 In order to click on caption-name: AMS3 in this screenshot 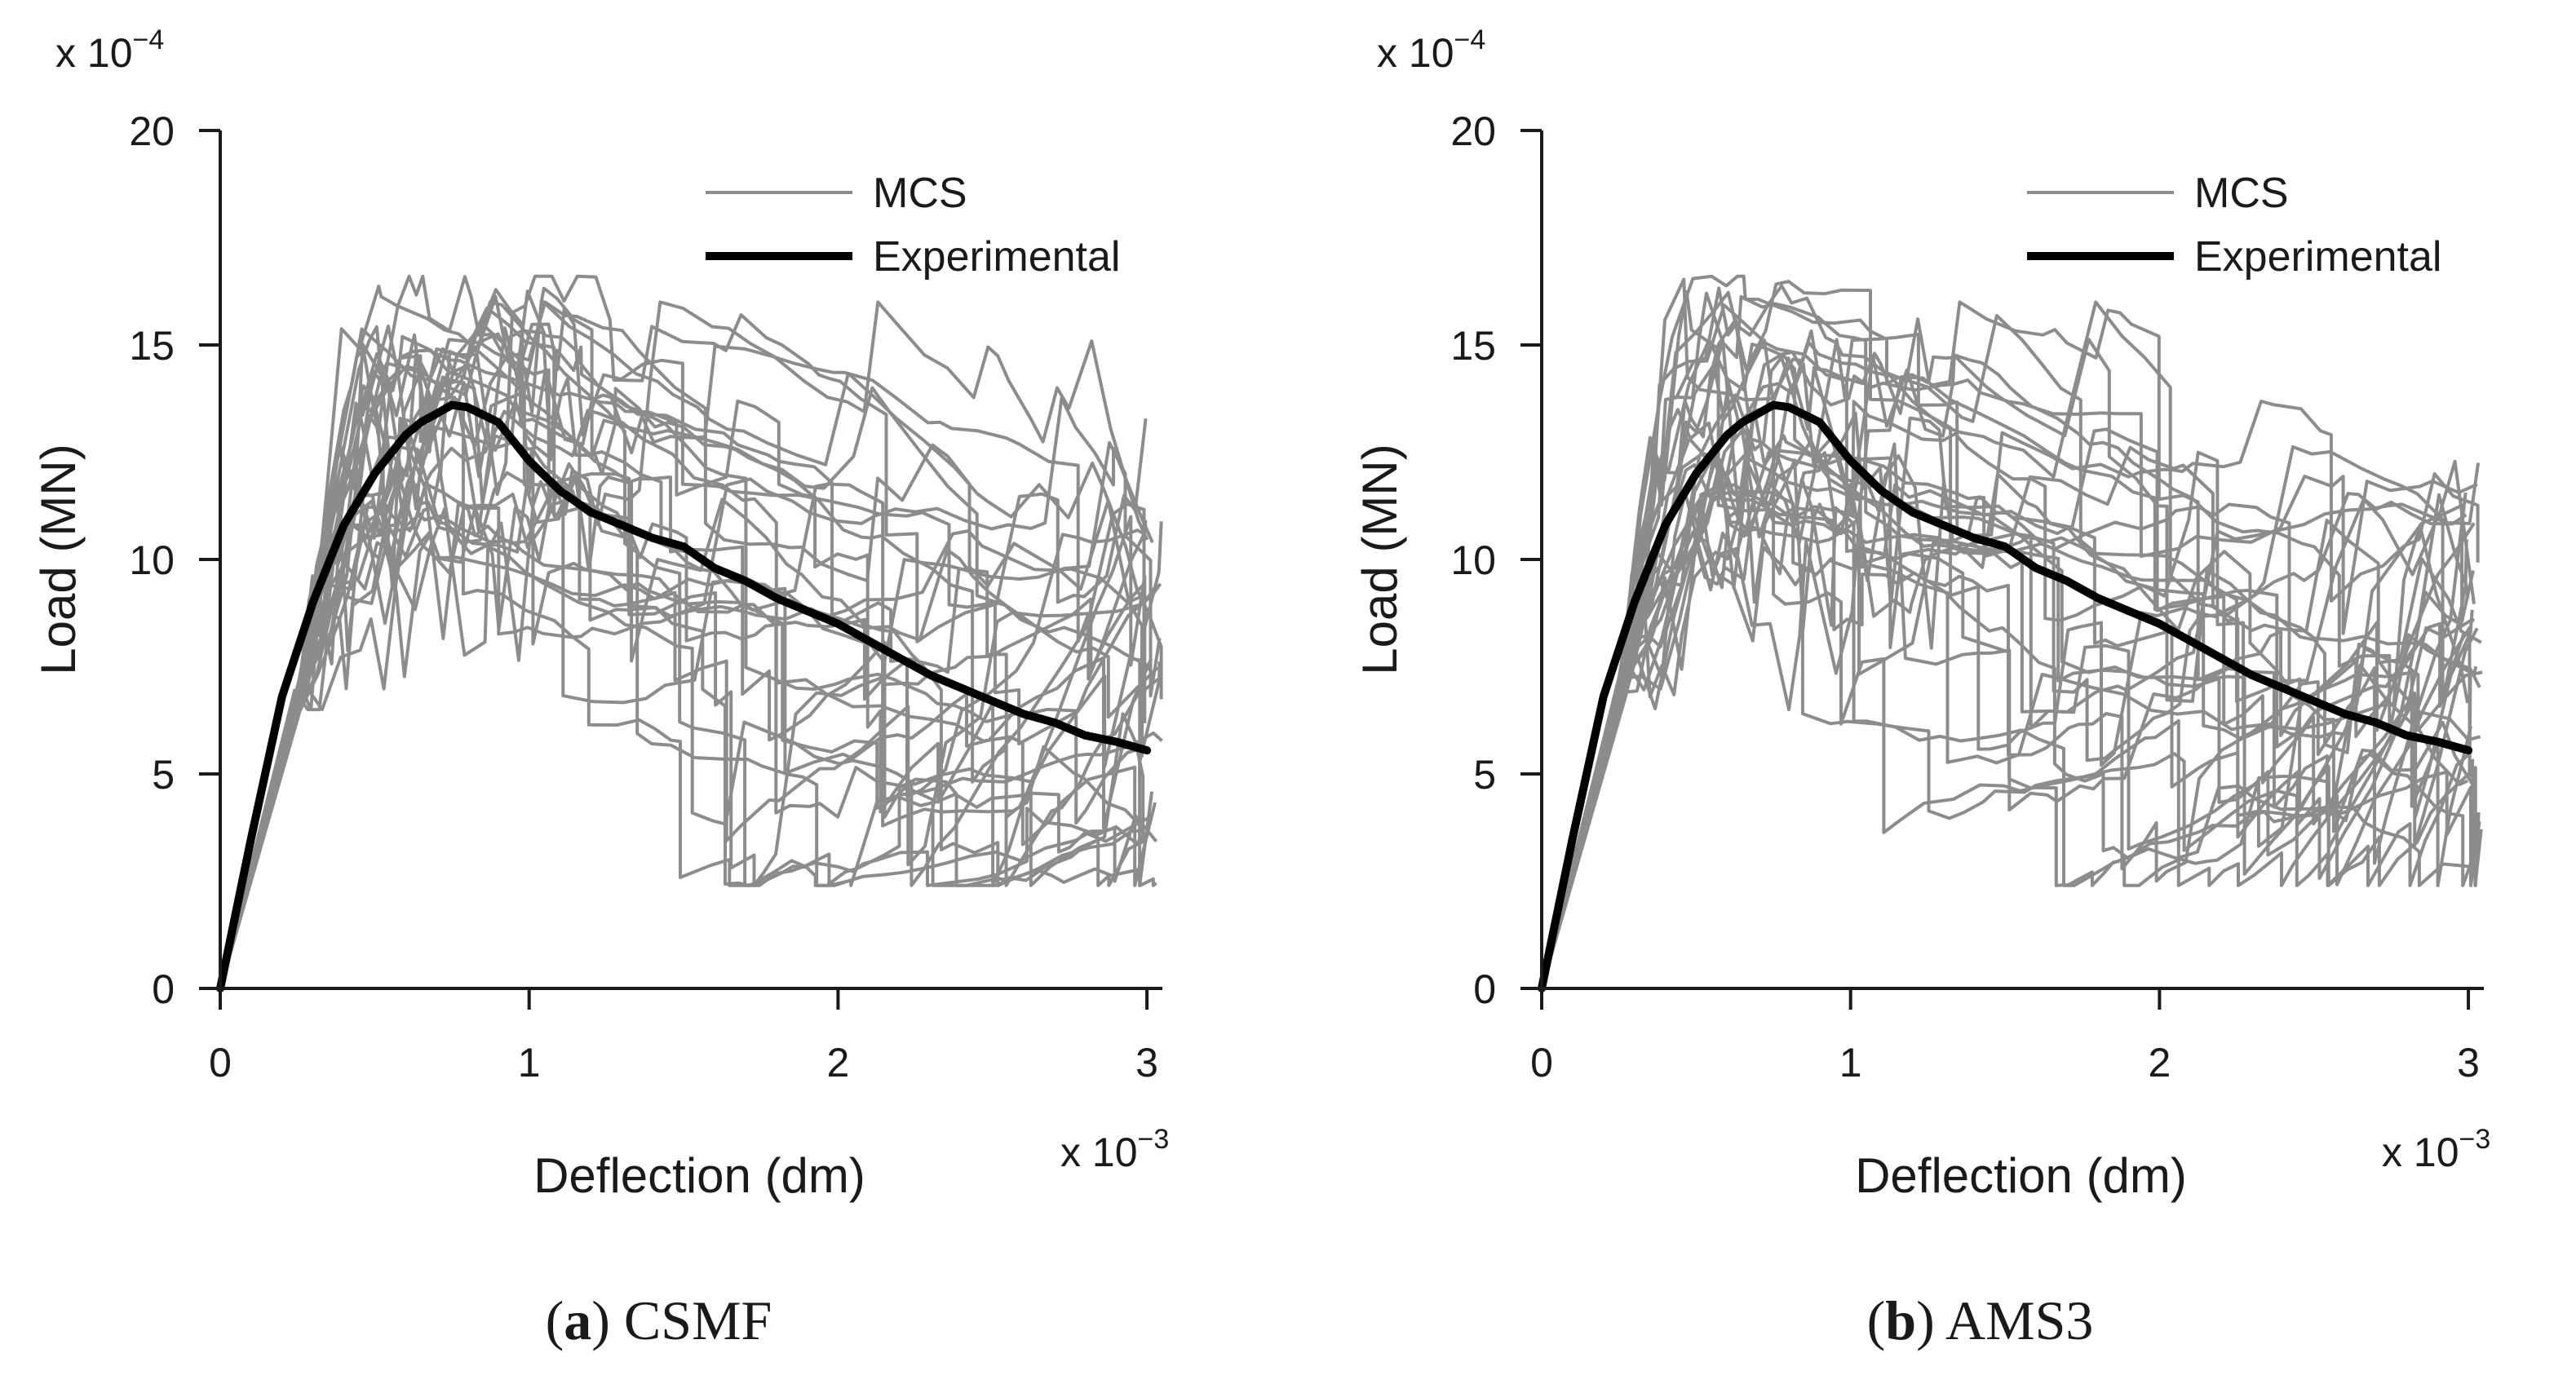, I will do `click(2019, 1320)`.